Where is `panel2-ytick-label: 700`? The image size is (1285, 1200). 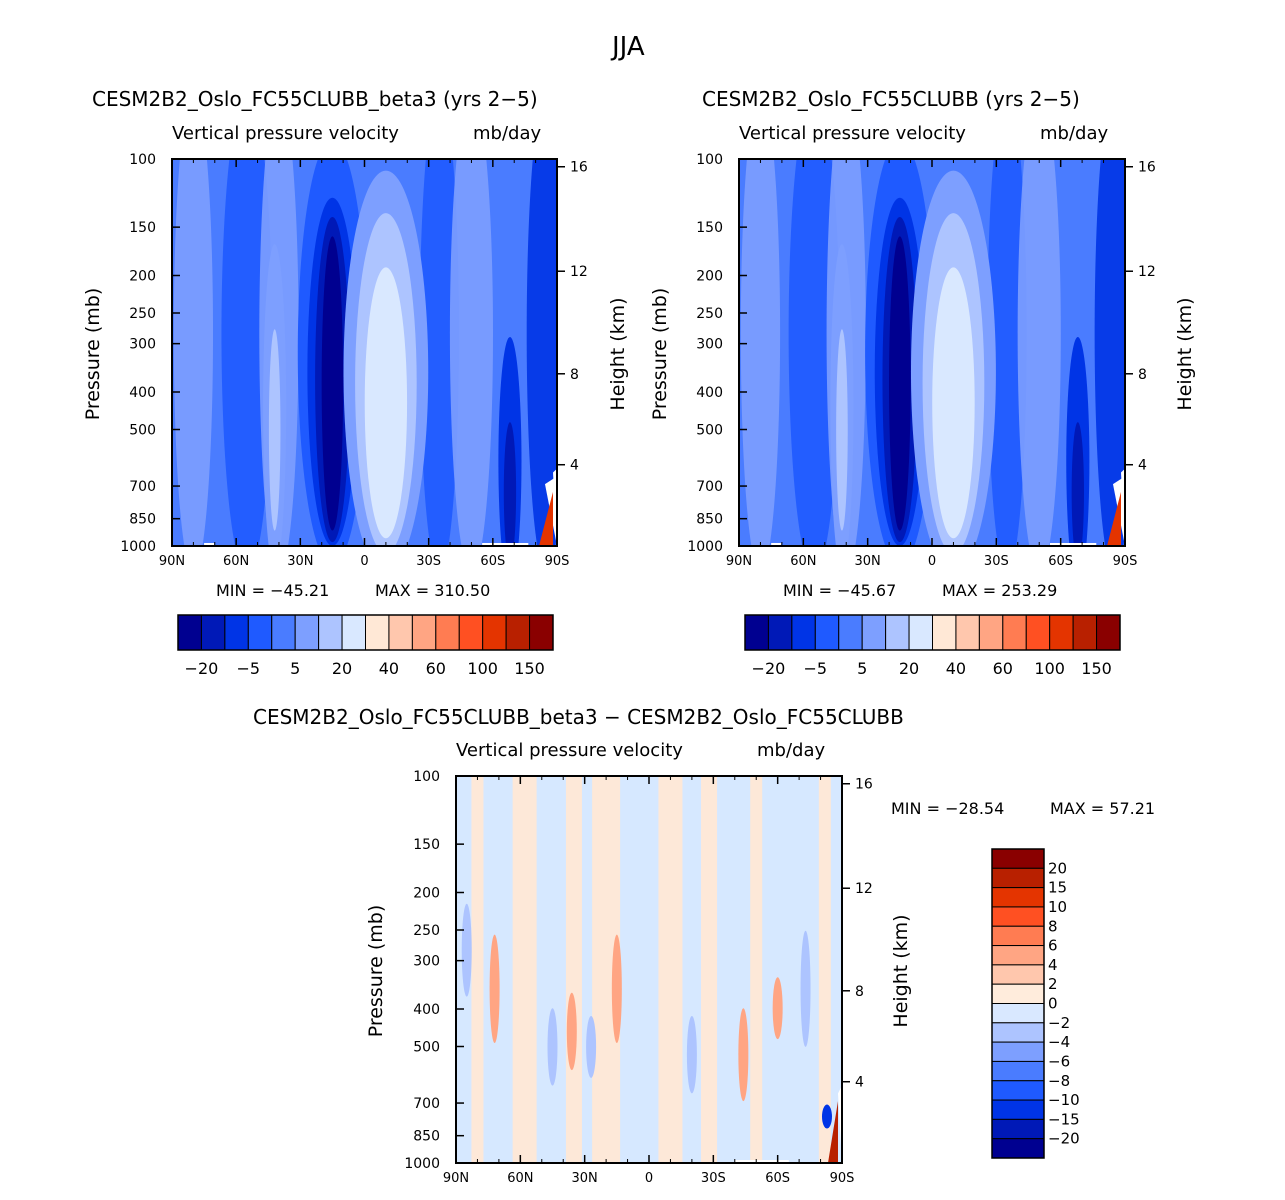 panel2-ytick-label: 700 is located at coordinates (709, 487).